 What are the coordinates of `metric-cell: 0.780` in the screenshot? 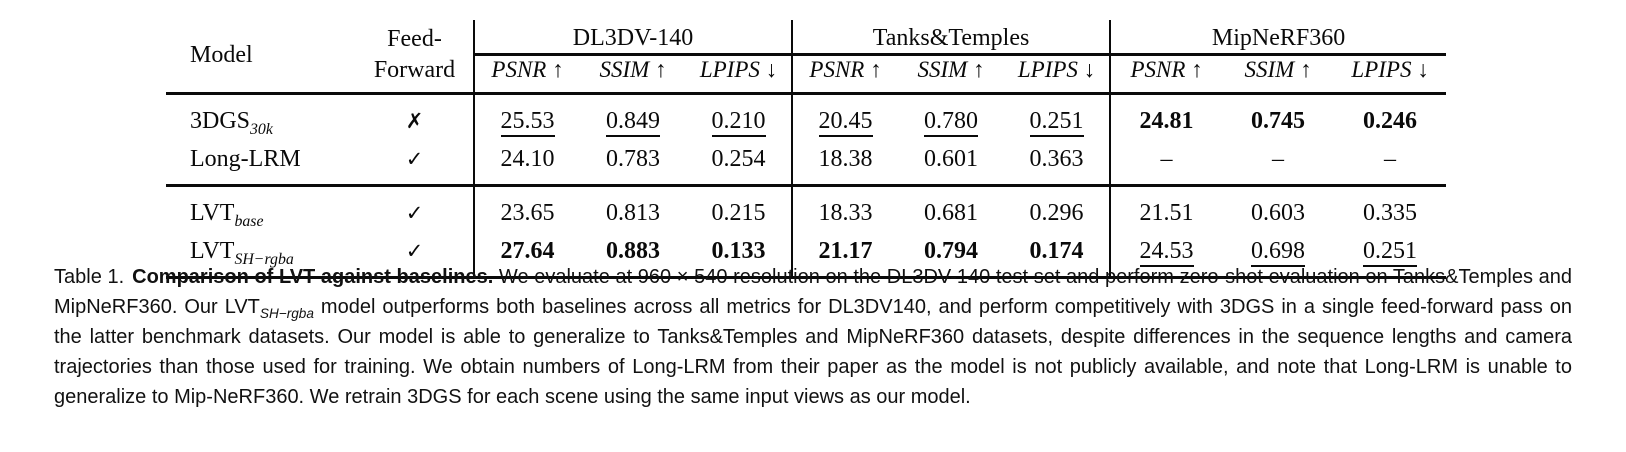 It's located at (951, 116).